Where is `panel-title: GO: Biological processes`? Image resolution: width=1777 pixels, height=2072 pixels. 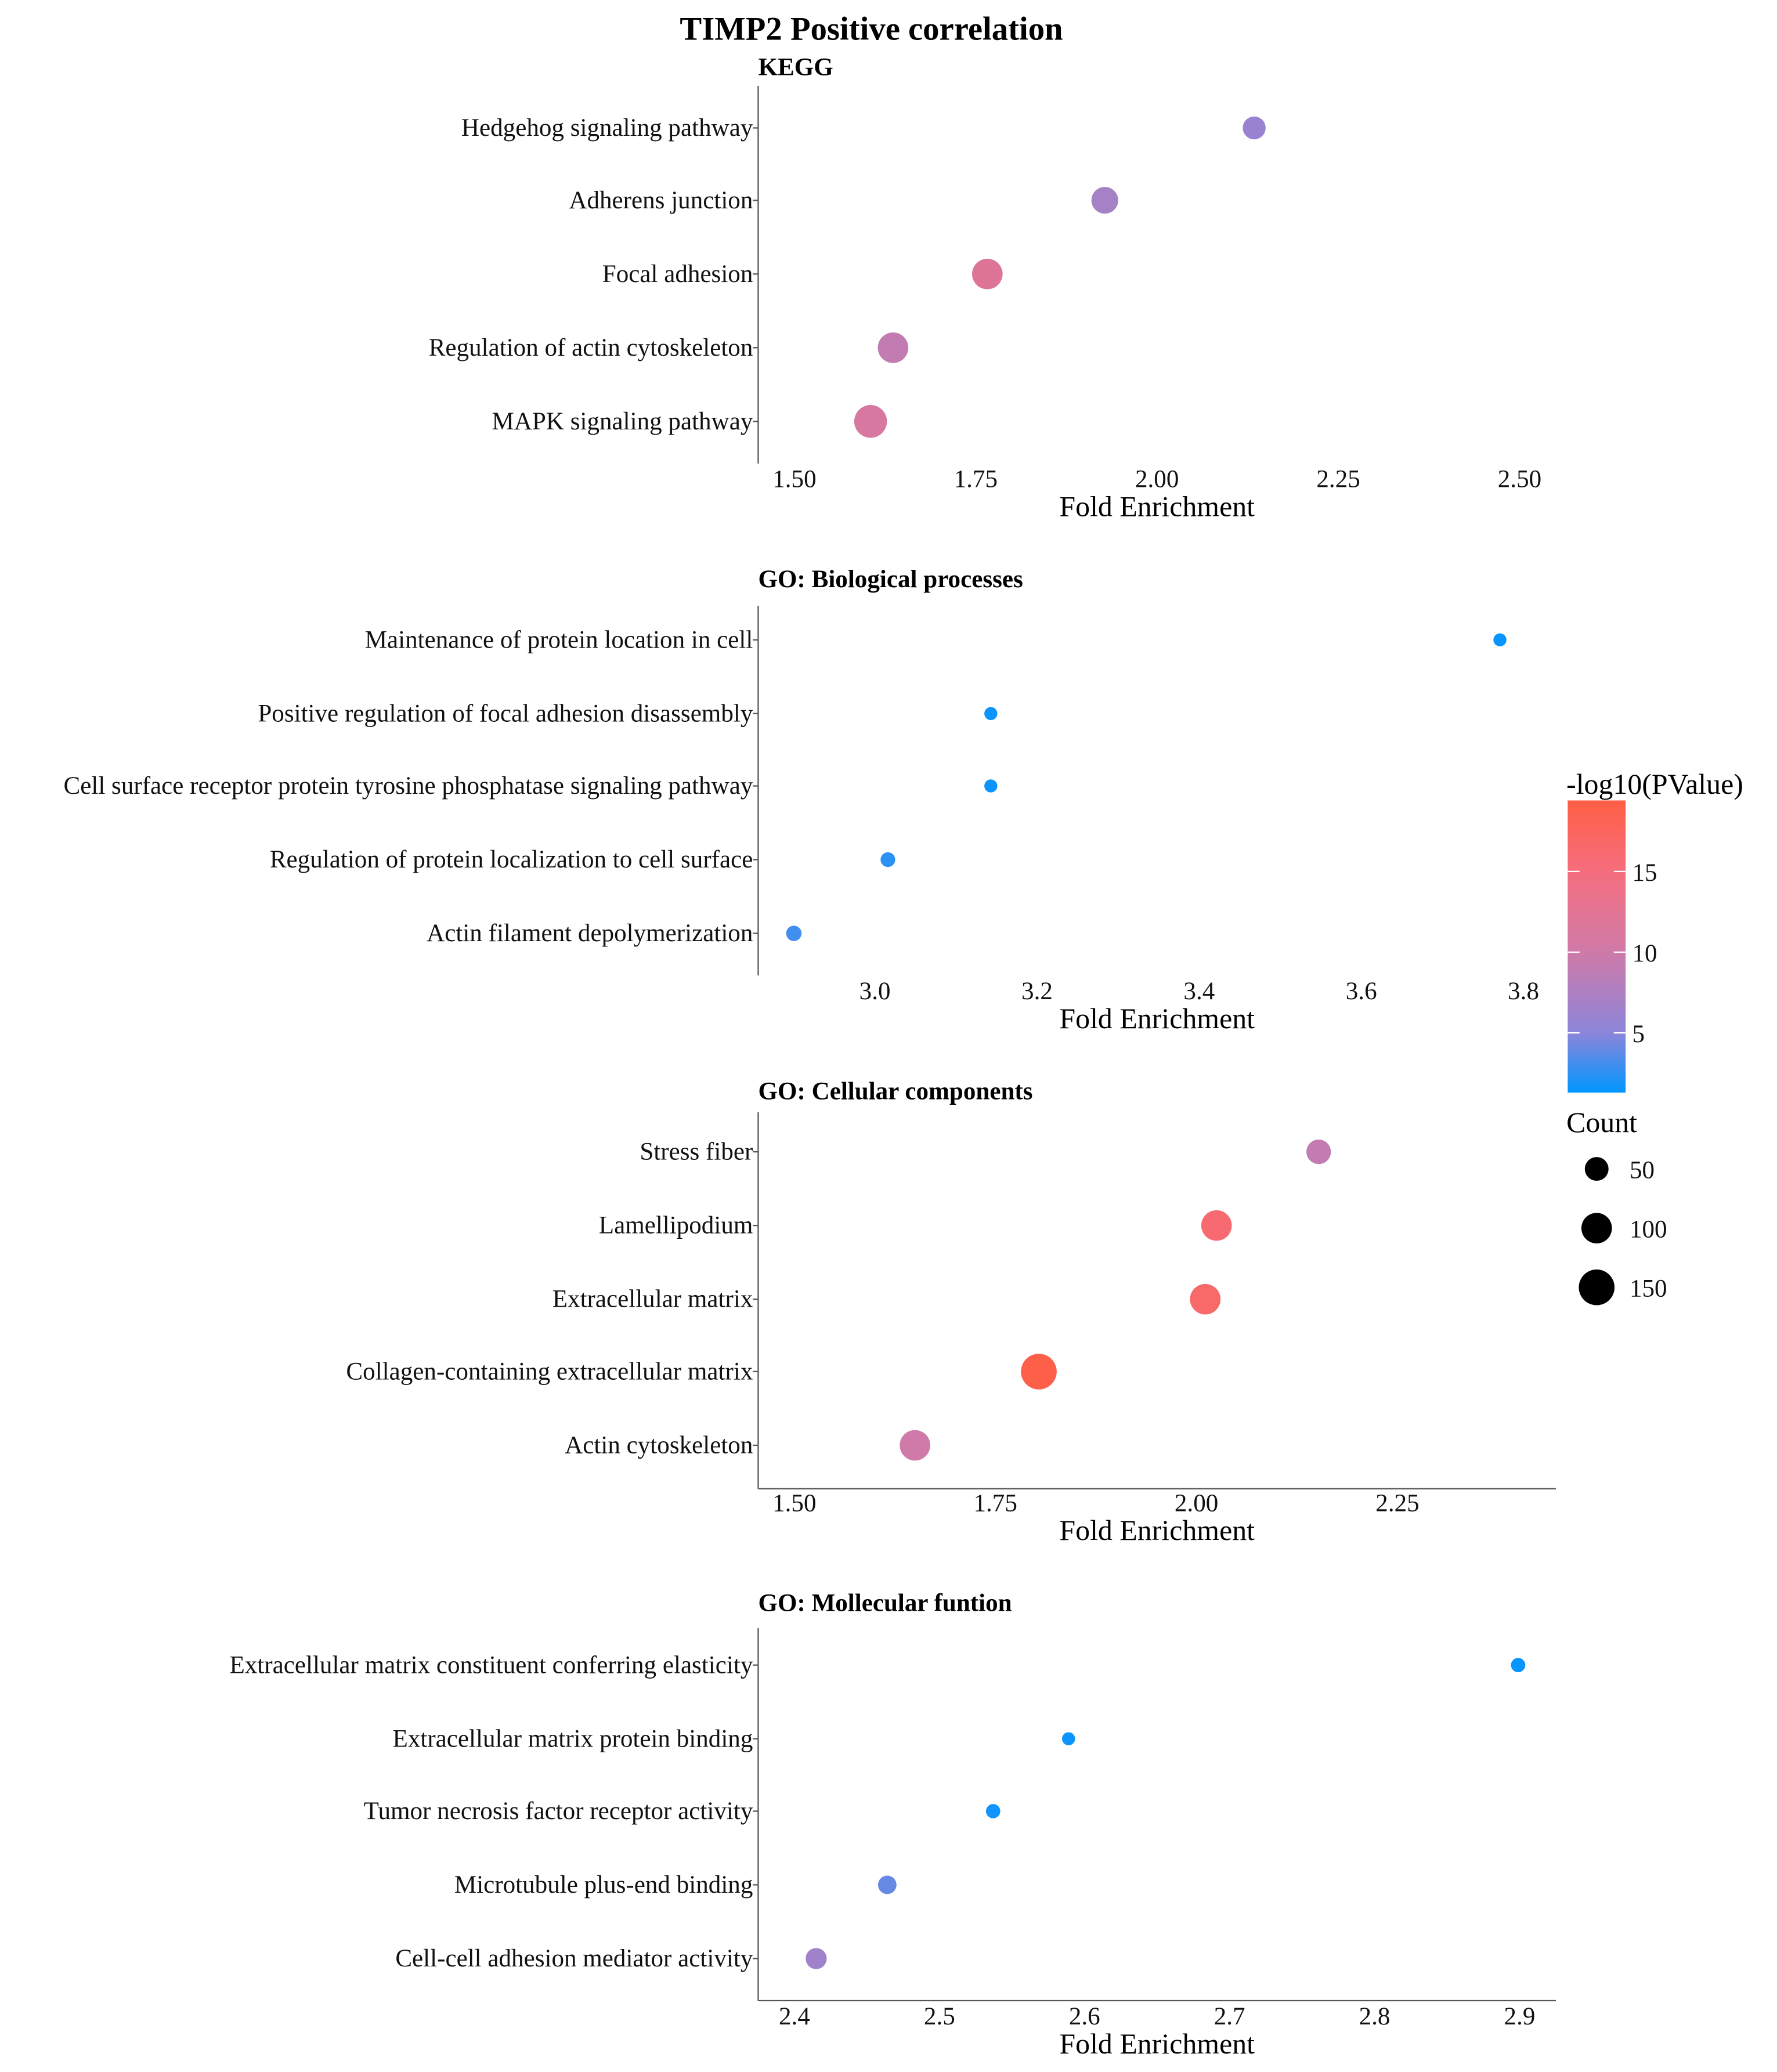 panel-title: GO: Biological processes is located at coordinates (891, 579).